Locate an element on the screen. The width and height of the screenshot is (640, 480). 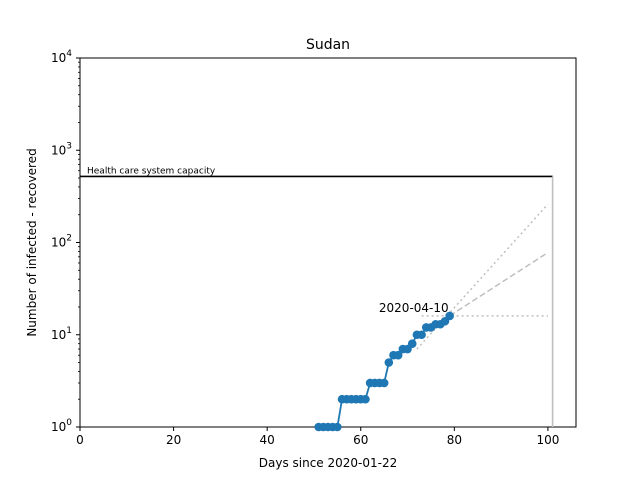
annotations: 2020-04-10 is located at coordinates (414, 308).